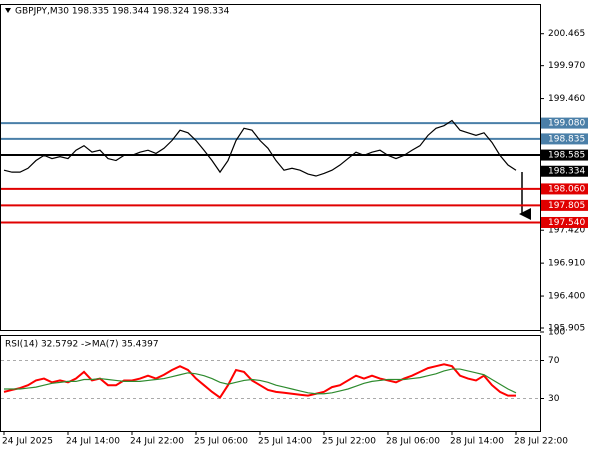 Image resolution: width=590 pixels, height=450 pixels. I want to click on level-label: 199.080, so click(566, 124).